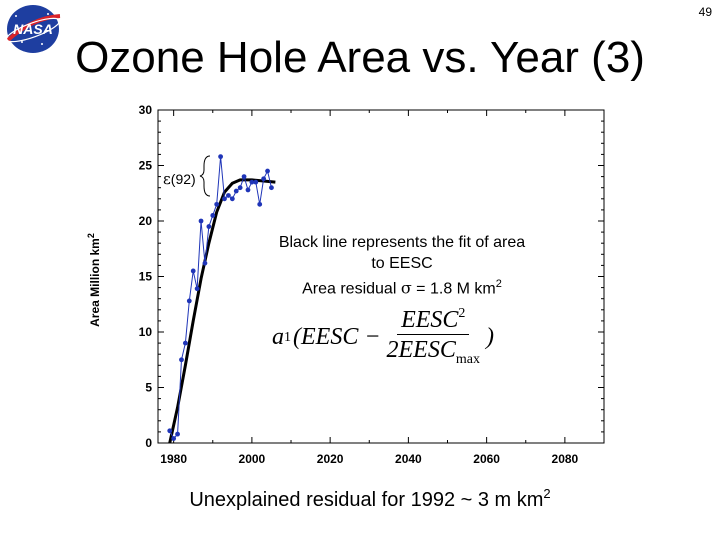 Image resolution: width=720 pixels, height=540 pixels. What do you see at coordinates (167, 179) in the screenshot?
I see `epsilon-symbol: ε` at bounding box center [167, 179].